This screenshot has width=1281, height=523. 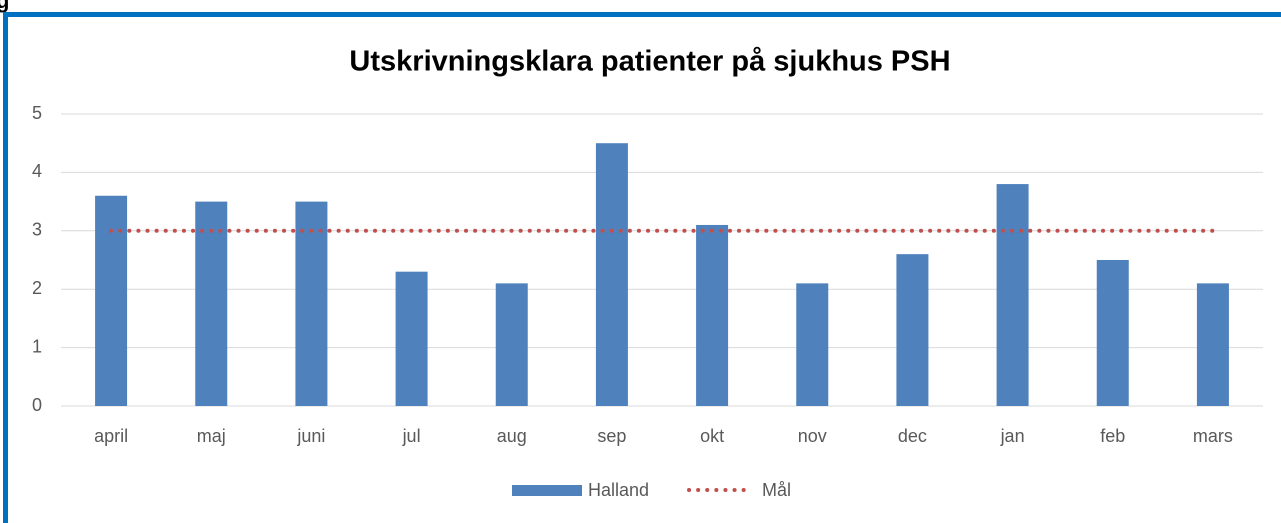 I want to click on x-tick-label: okt, so click(x=712, y=436).